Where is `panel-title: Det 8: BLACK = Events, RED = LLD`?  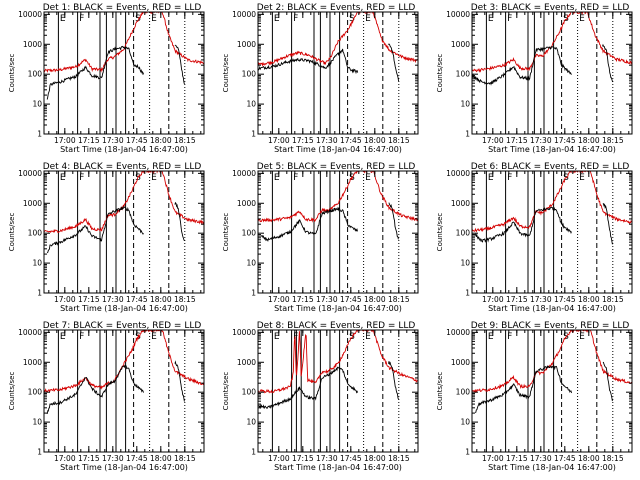
panel-title: Det 8: BLACK = Events, RED = LLD is located at coordinates (336, 326).